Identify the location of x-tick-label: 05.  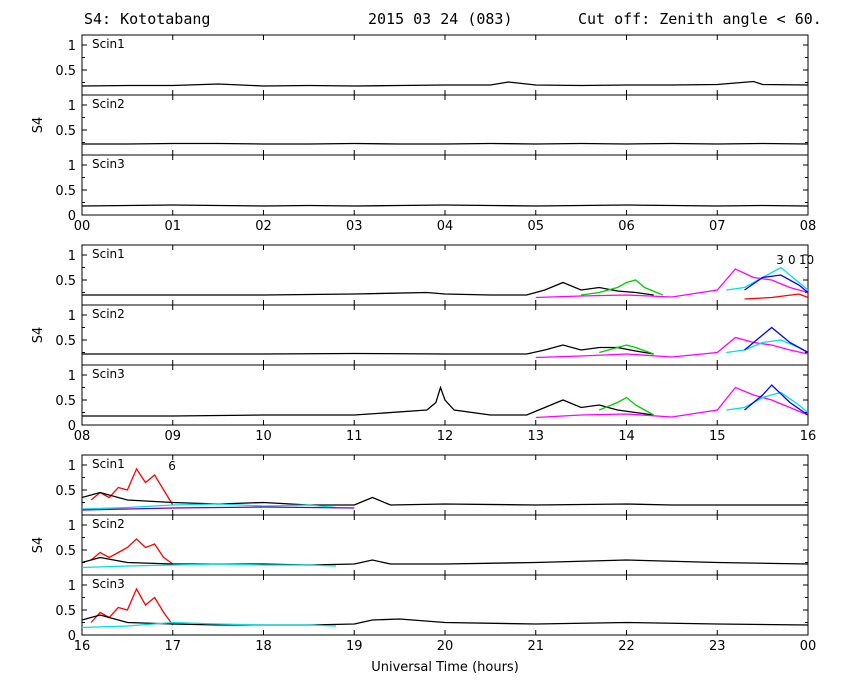
(535, 226).